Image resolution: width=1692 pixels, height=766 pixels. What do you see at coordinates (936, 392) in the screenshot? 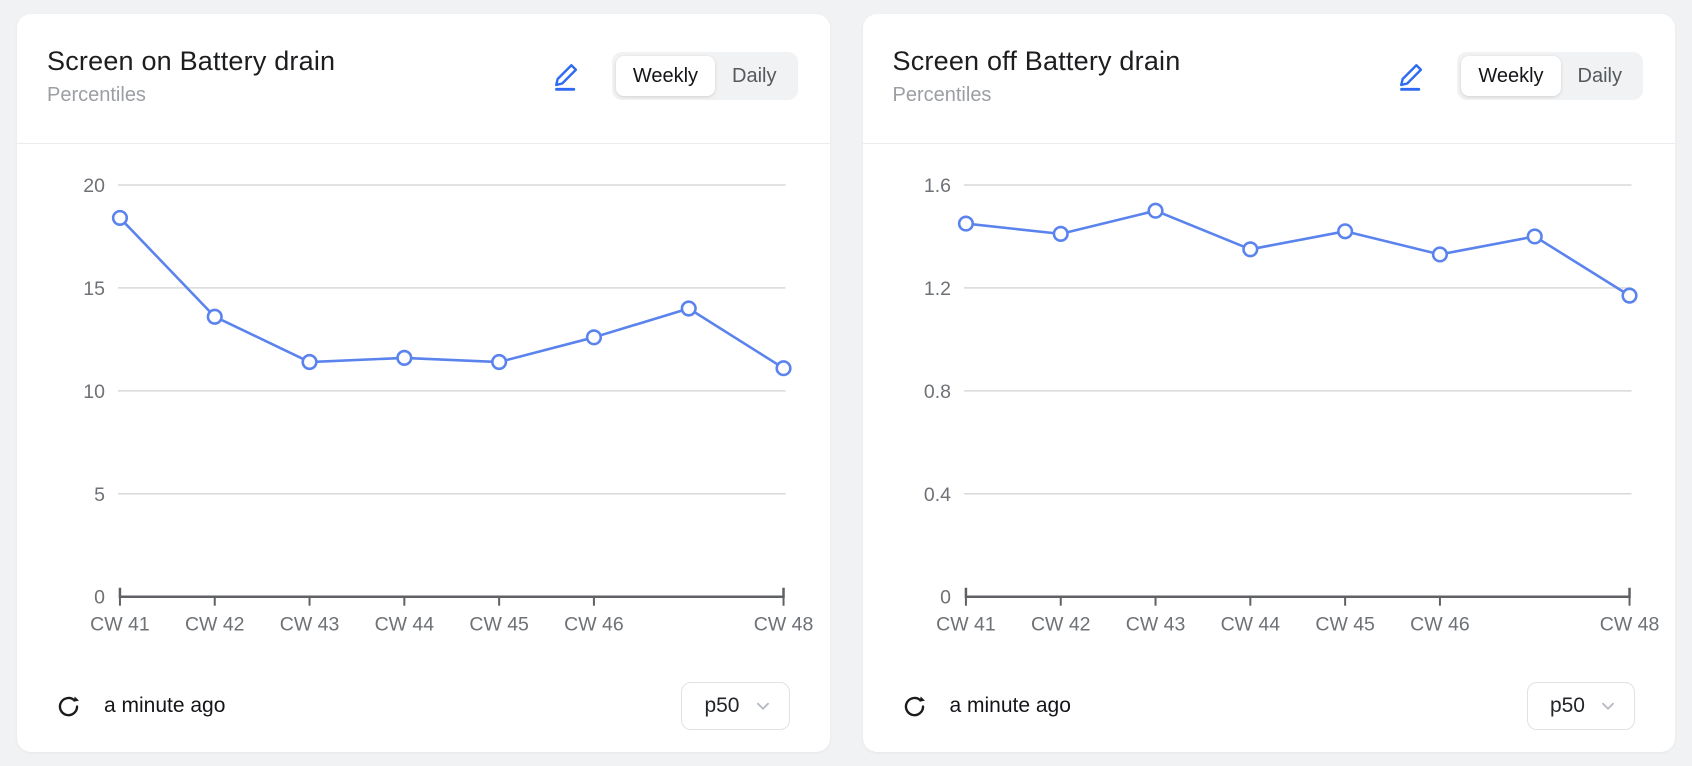
I see `y-axis-tick-label: 0.8` at bounding box center [936, 392].